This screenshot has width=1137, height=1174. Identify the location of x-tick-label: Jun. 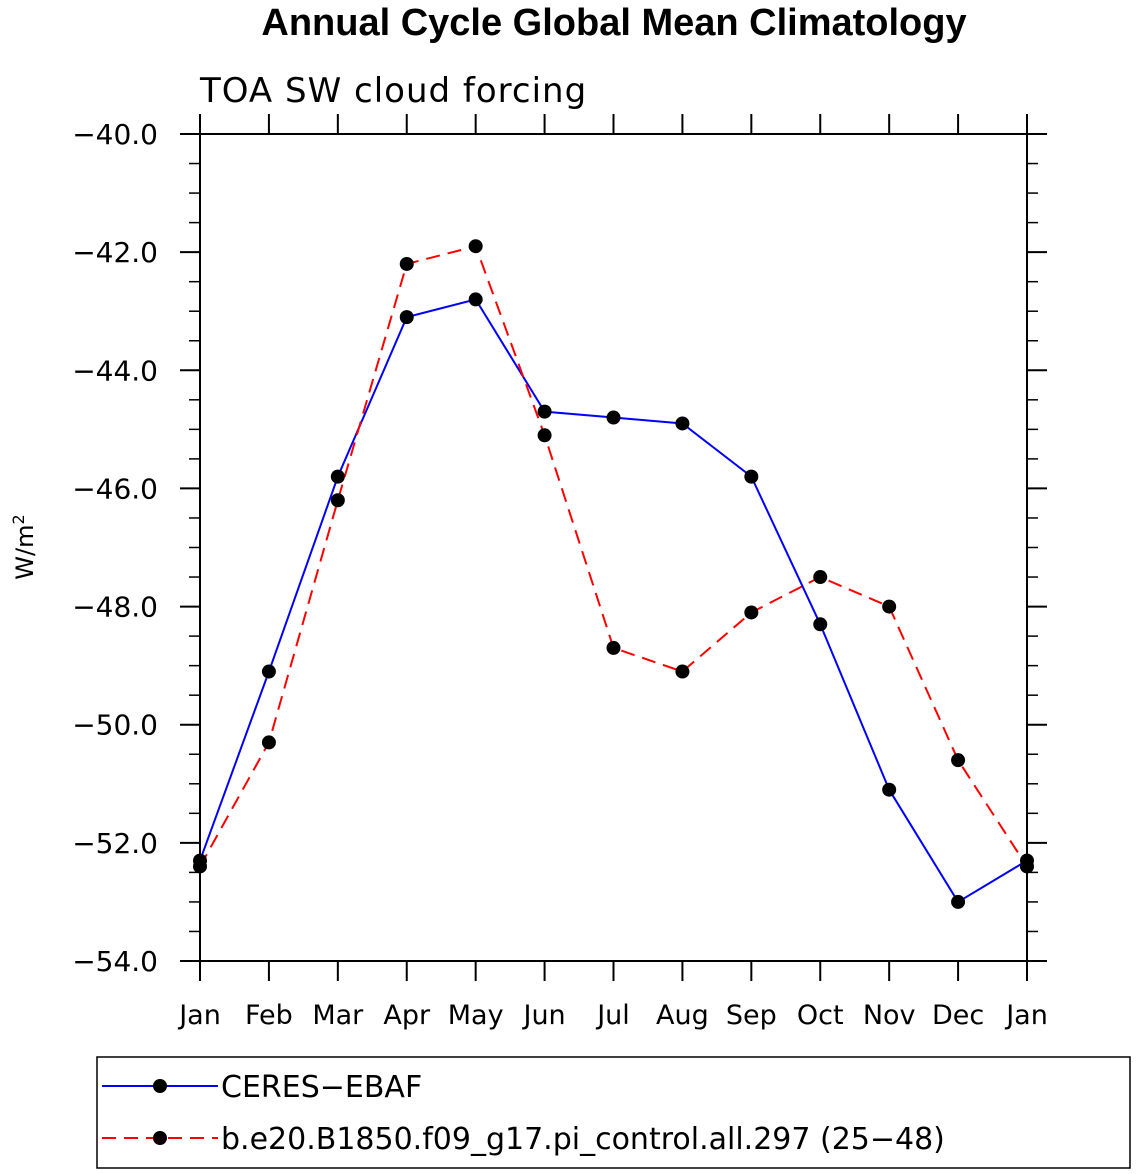
(543, 1015).